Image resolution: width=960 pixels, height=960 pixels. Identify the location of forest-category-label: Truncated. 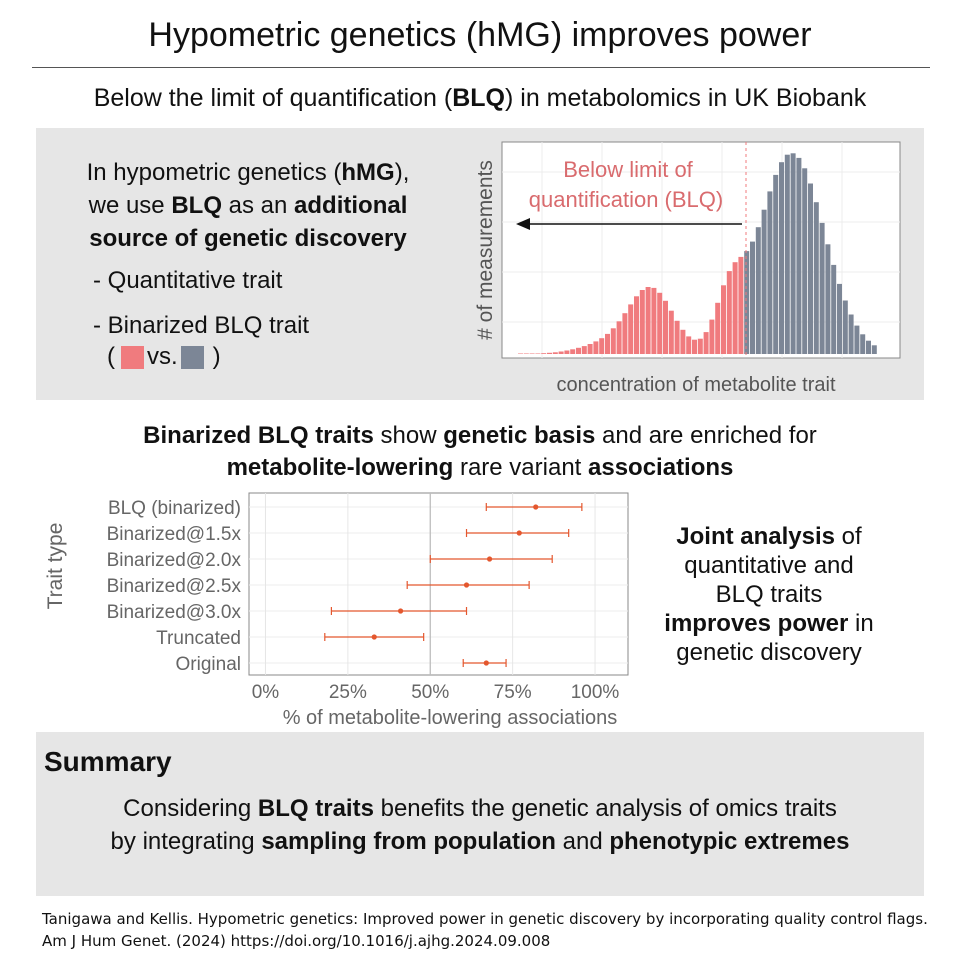
(198, 638).